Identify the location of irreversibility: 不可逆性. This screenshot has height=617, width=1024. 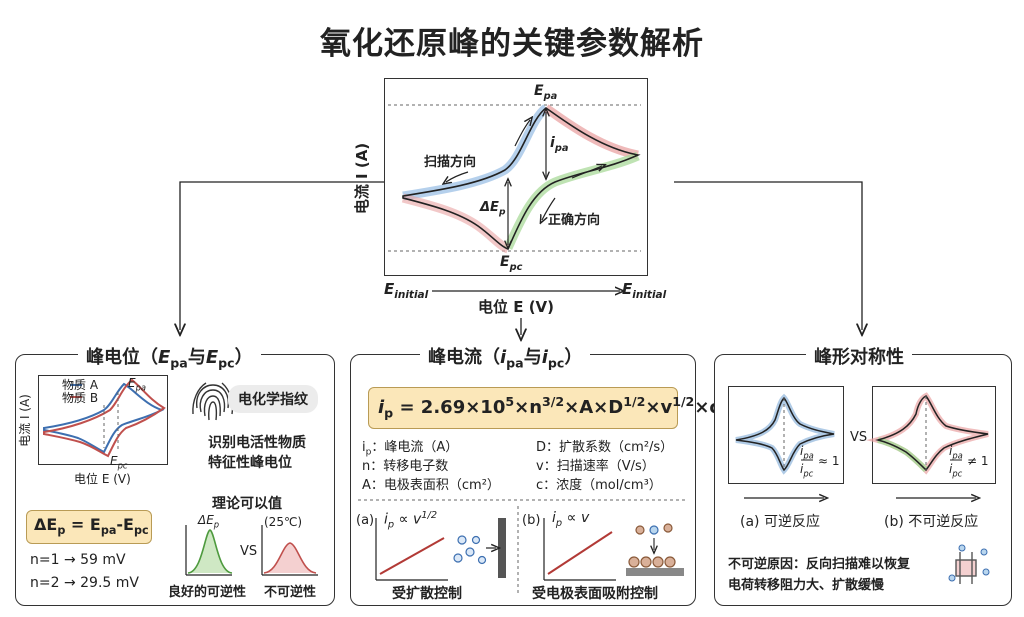
(290, 592).